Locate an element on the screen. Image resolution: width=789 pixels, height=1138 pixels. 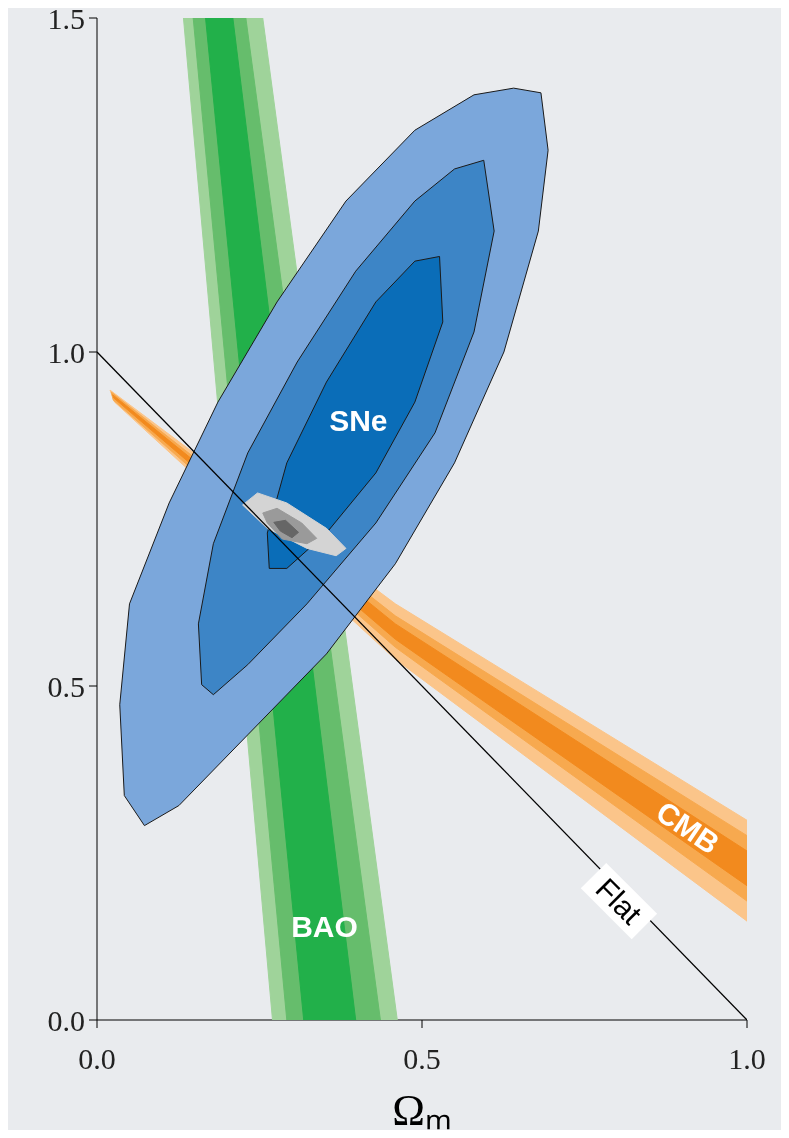
annotation: BAO is located at coordinates (324, 926).